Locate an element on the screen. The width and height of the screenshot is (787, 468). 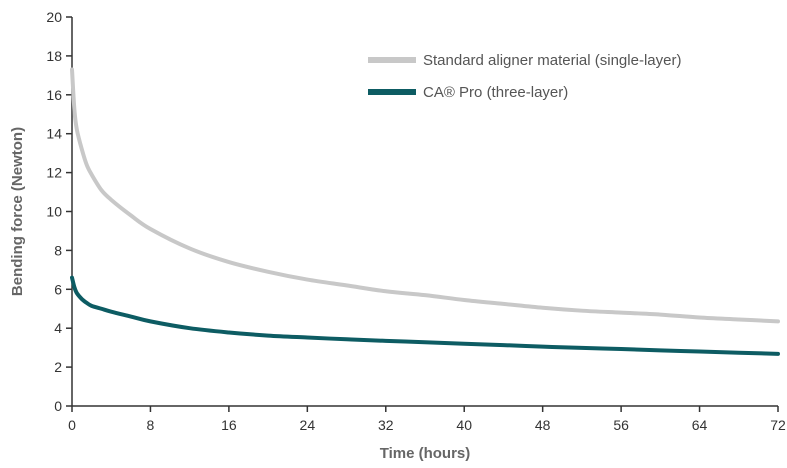
x-tick-label: 8 is located at coordinates (151, 425).